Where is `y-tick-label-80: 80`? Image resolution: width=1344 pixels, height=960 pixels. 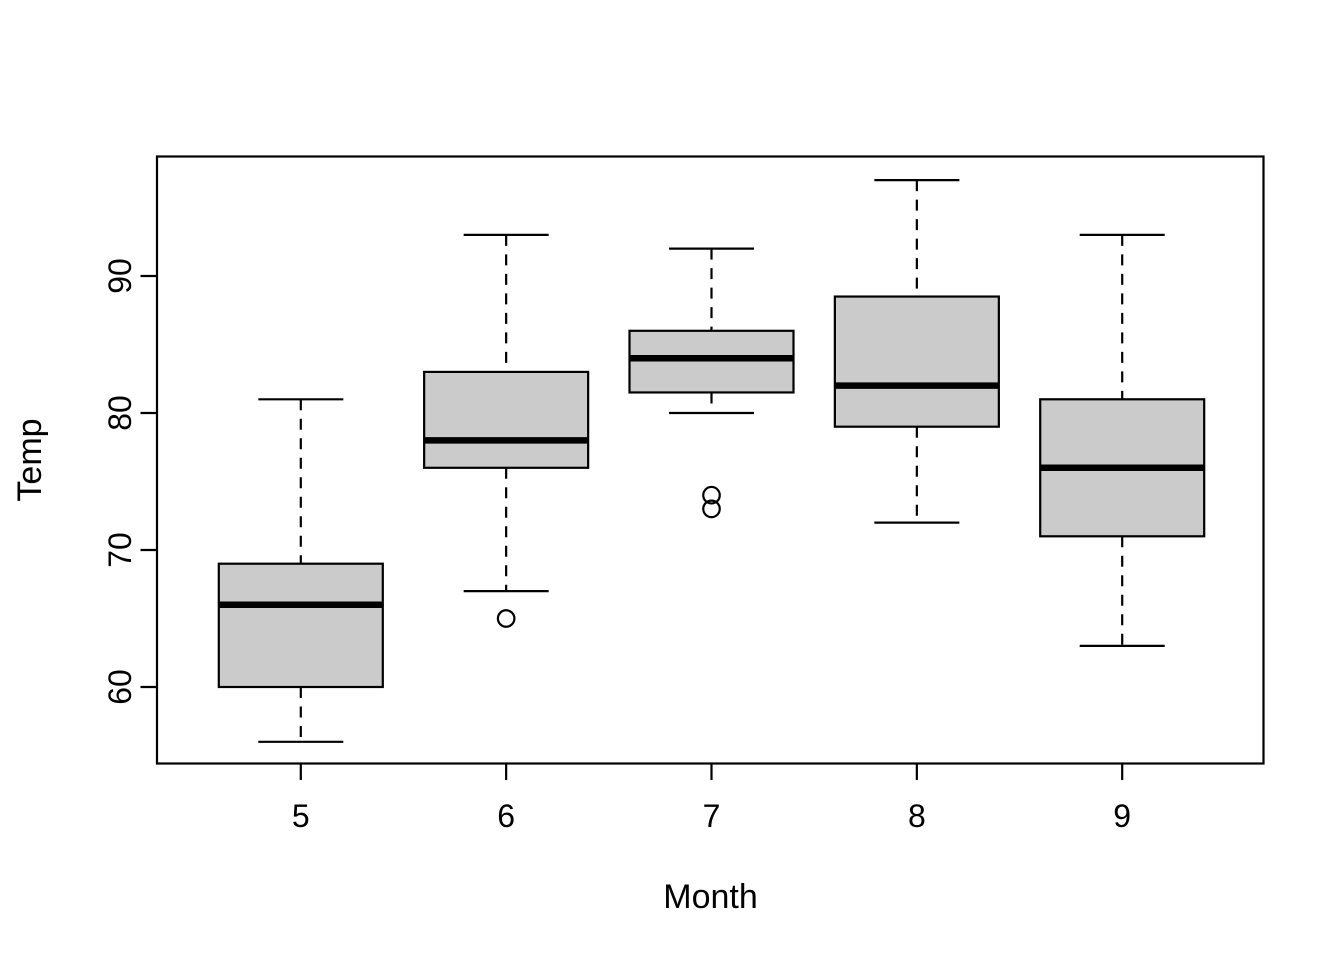
y-tick-label-80: 80 is located at coordinates (120, 413).